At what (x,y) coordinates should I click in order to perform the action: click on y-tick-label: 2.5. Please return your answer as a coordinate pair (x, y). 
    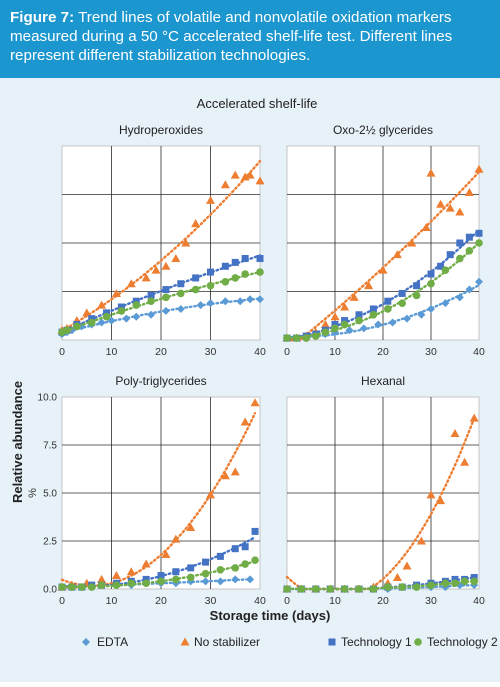
    Looking at the image, I should click on (50, 542).